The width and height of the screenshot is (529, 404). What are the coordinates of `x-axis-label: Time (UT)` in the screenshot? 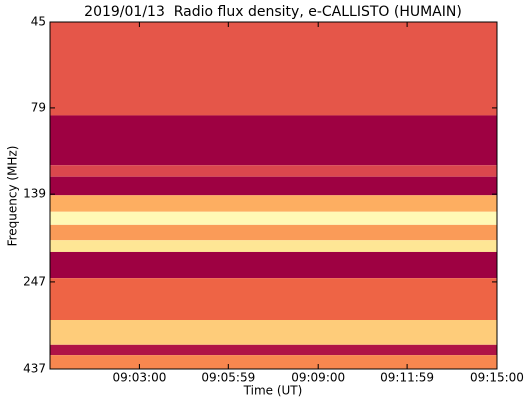 It's located at (273, 391).